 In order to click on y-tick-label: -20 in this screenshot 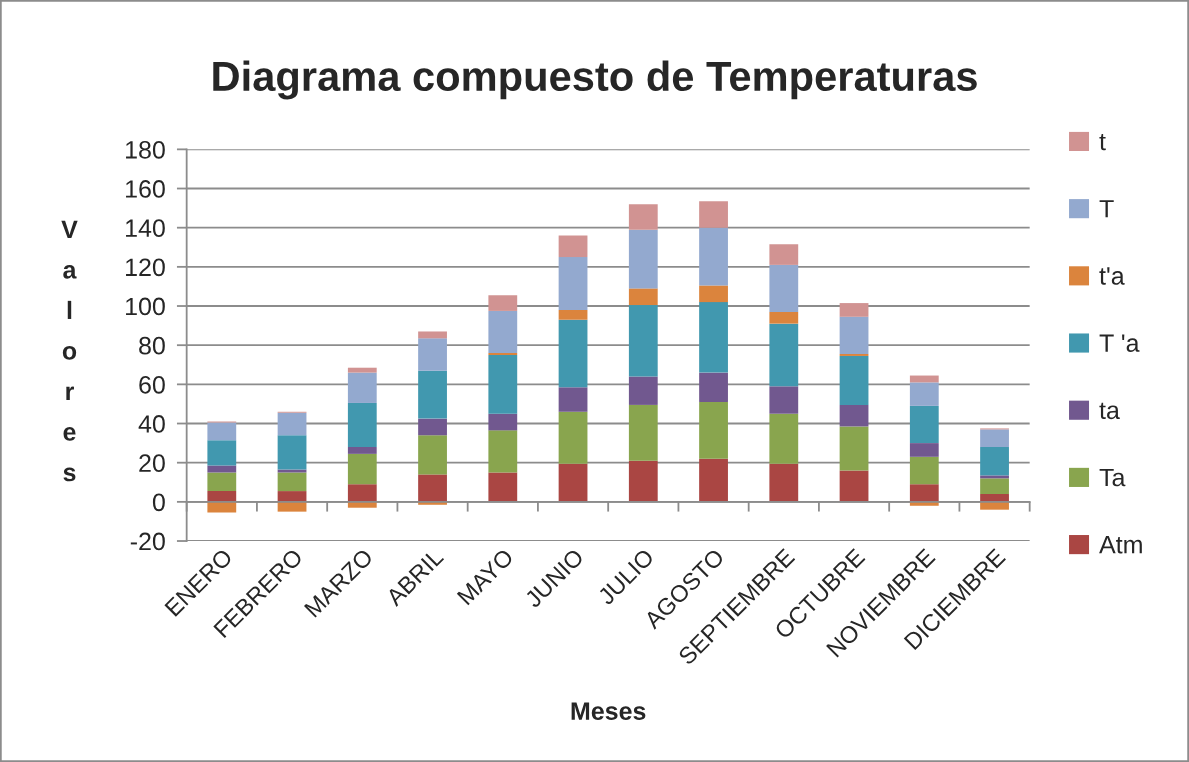, I will do `click(147, 541)`.